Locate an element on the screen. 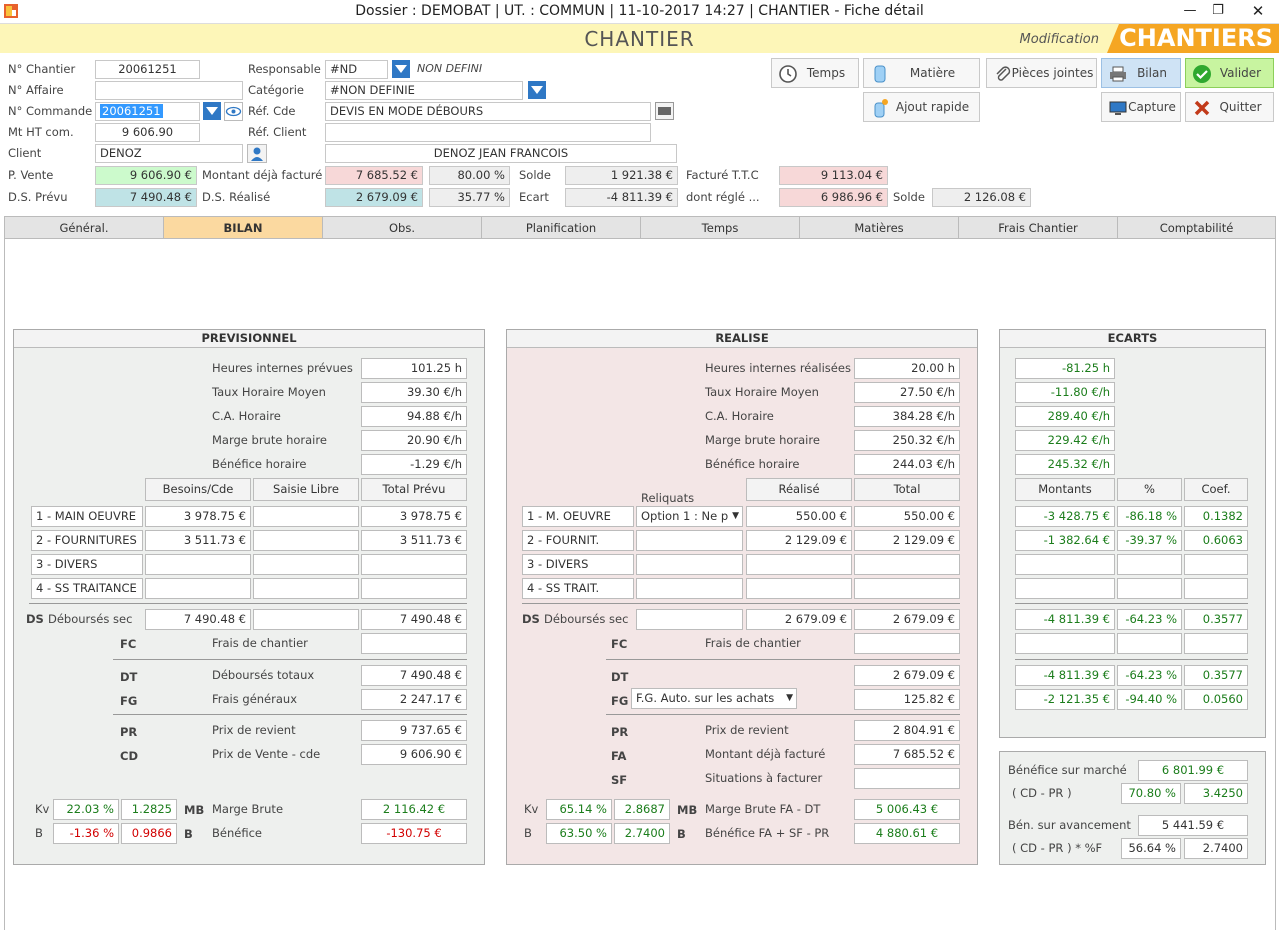  real-row-label: 4 - SS TRAIT. is located at coordinates (578, 588).